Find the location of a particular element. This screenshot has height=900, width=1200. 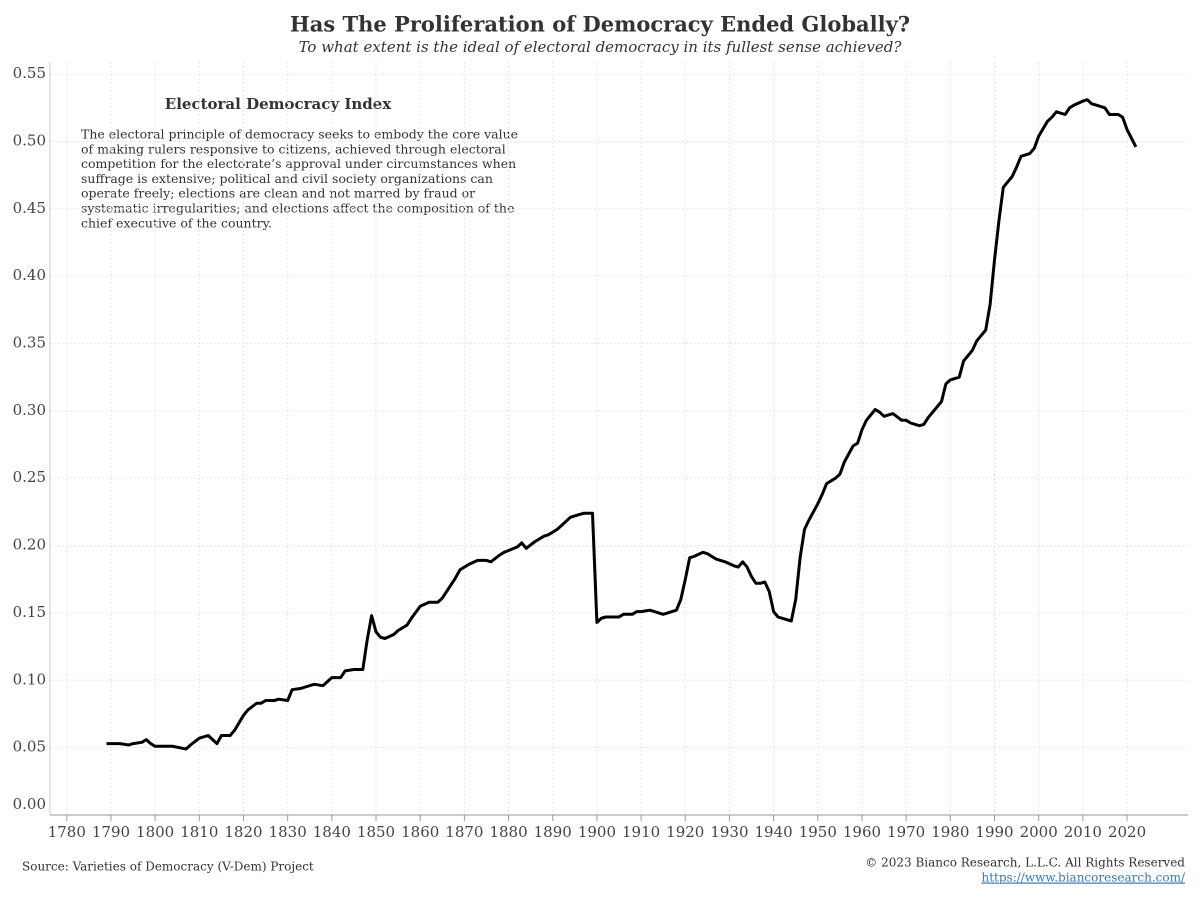

x-tick-label: 1810 is located at coordinates (199, 832).